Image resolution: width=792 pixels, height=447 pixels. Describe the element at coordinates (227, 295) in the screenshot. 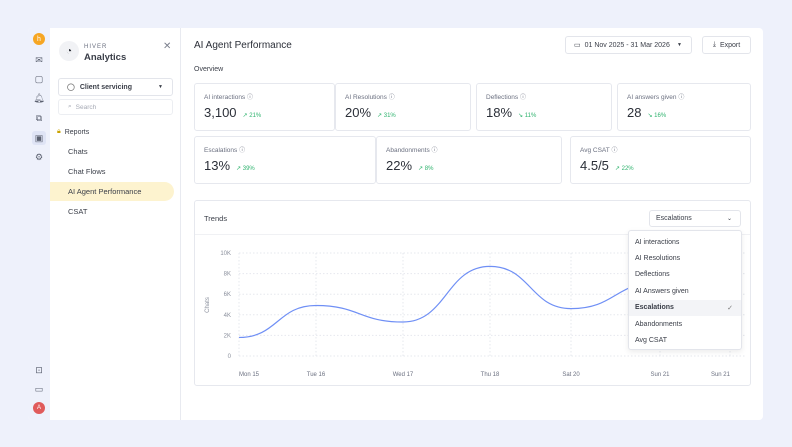

I see `y-tick-label: 6K` at that location.